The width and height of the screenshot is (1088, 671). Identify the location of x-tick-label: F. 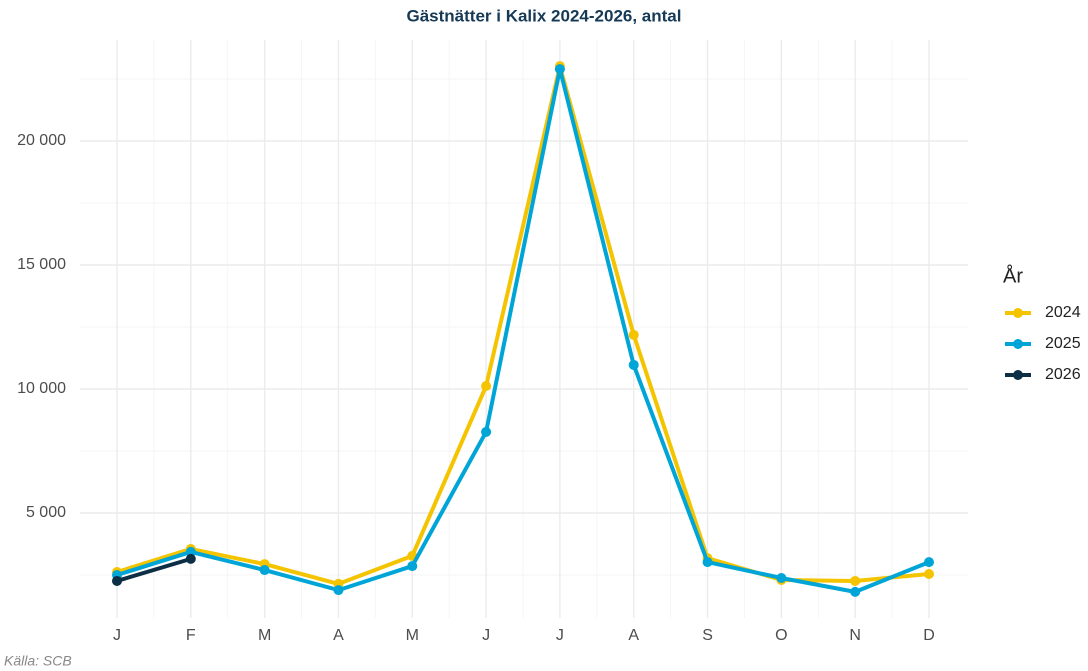
(191, 635).